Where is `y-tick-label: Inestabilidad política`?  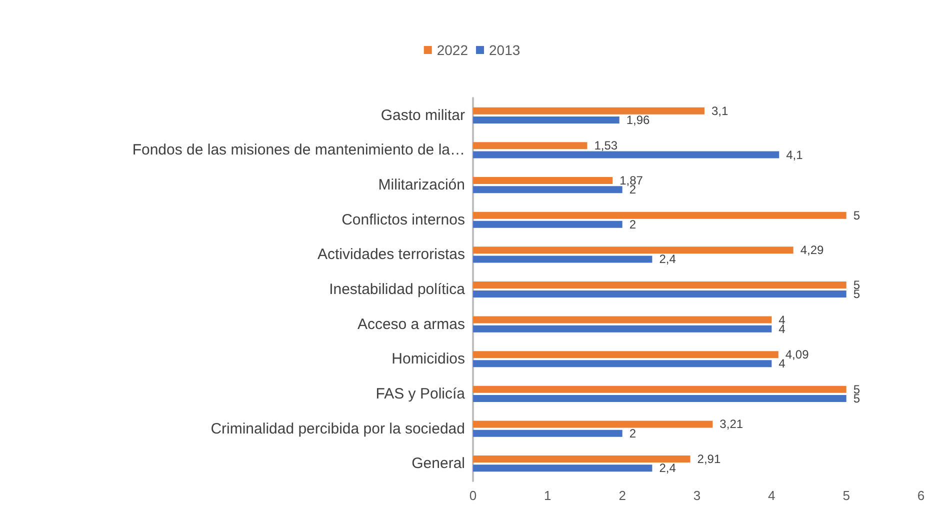
y-tick-label: Inestabilidad política is located at coordinates (397, 289).